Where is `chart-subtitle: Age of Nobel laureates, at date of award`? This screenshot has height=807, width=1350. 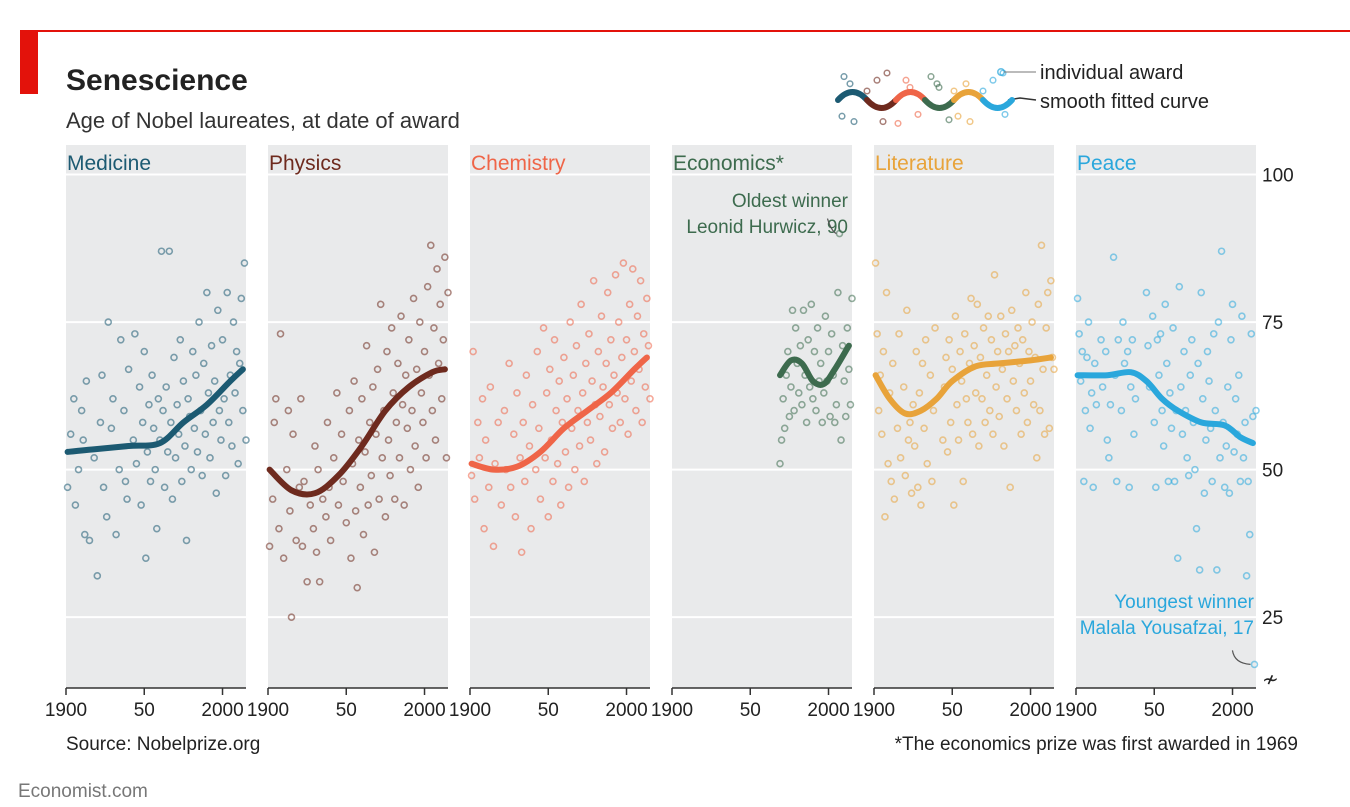
chart-subtitle: Age of Nobel laureates, at date of award is located at coordinates (263, 120).